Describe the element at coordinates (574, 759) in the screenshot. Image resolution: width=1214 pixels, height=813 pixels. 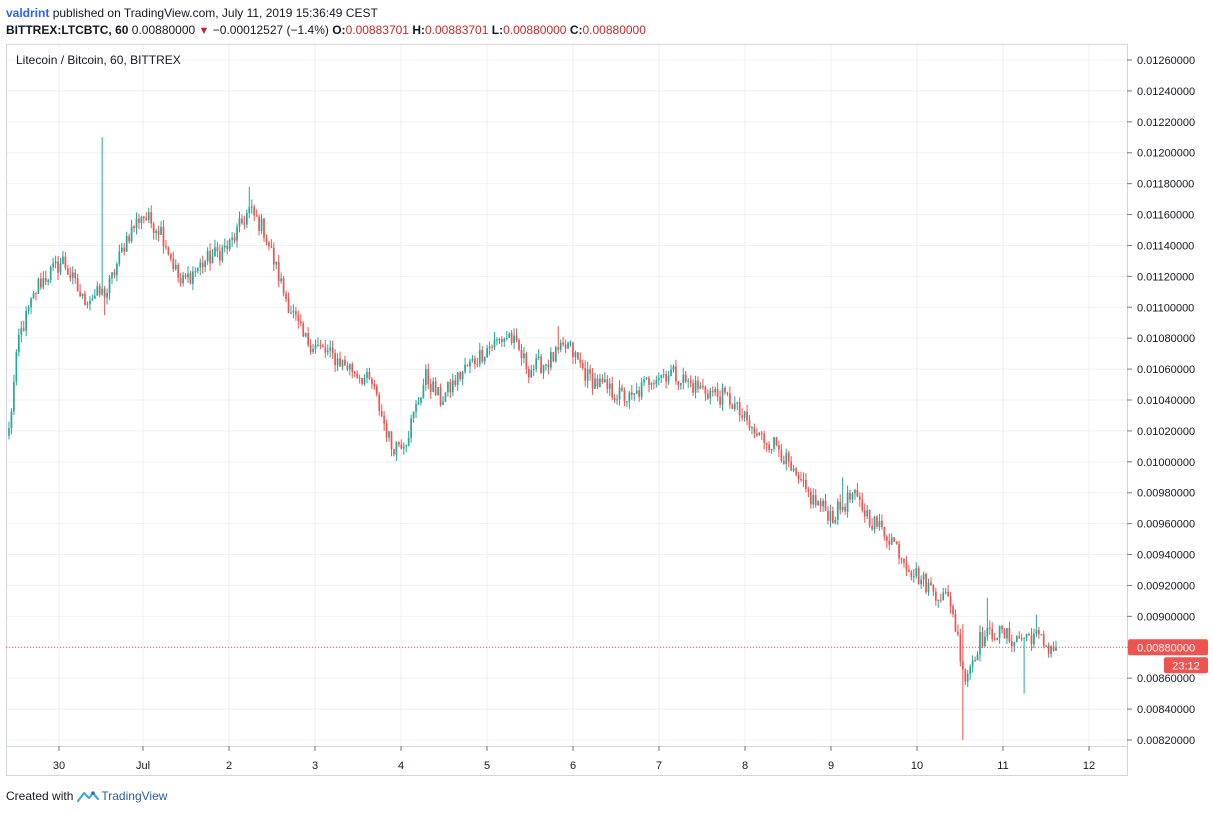
I see `time-axis: 30 Jul 2 3 4 5 6 7 8 9 10 11 12` at that location.